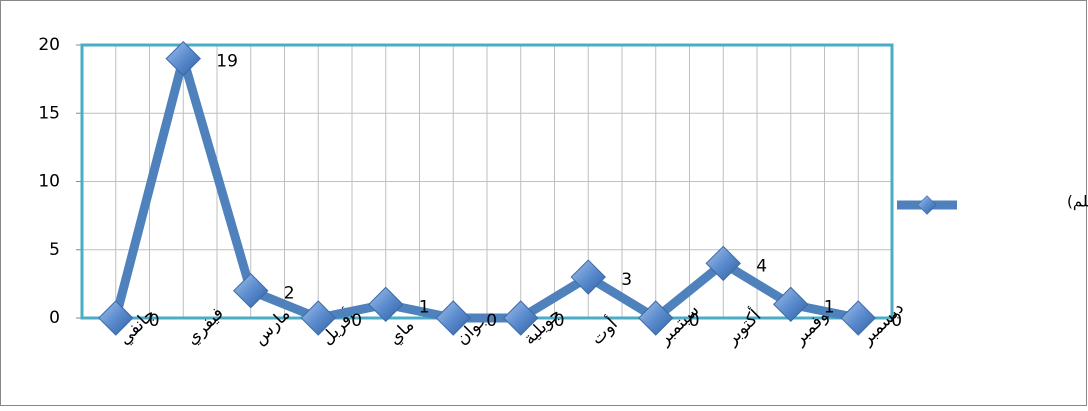 This screenshot has width=1088, height=411. I want to click on legend-label: التساقط (ملم), so click(1077, 202).